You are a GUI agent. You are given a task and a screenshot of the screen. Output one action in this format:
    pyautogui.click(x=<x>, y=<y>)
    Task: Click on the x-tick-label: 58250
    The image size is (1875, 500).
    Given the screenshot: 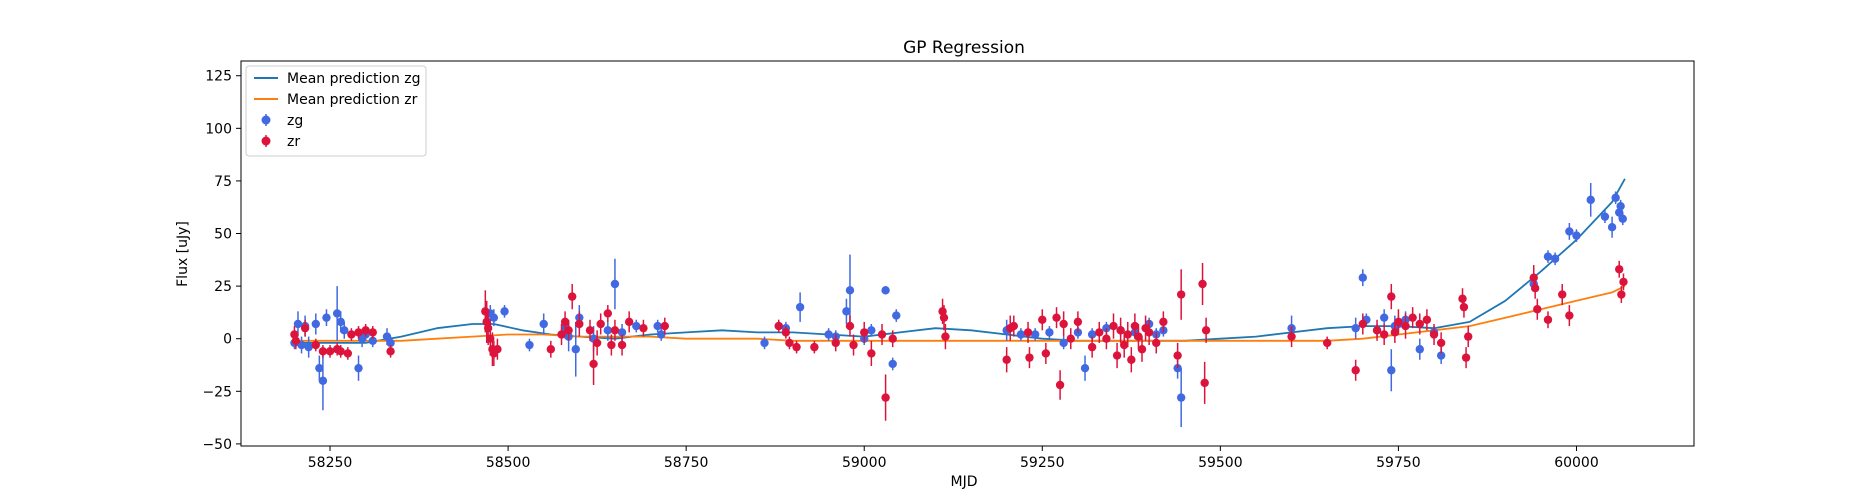 What is the action you would take?
    pyautogui.click(x=330, y=463)
    